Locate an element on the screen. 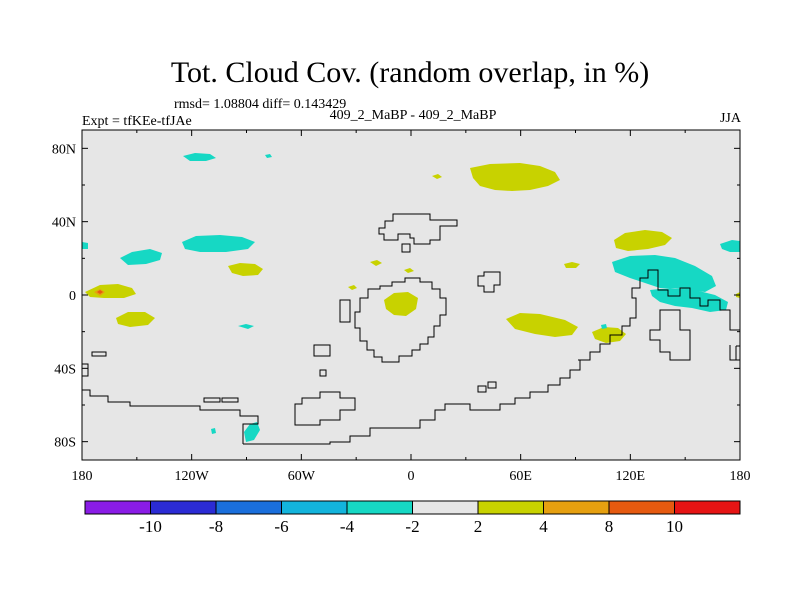  negative-anomaly-dateline-east is located at coordinates (730, 246).